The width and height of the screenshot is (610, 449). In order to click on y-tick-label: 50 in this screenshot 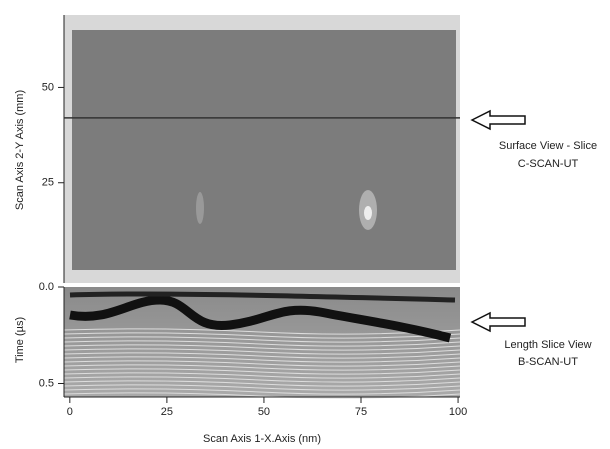, I will do `click(48, 87)`.